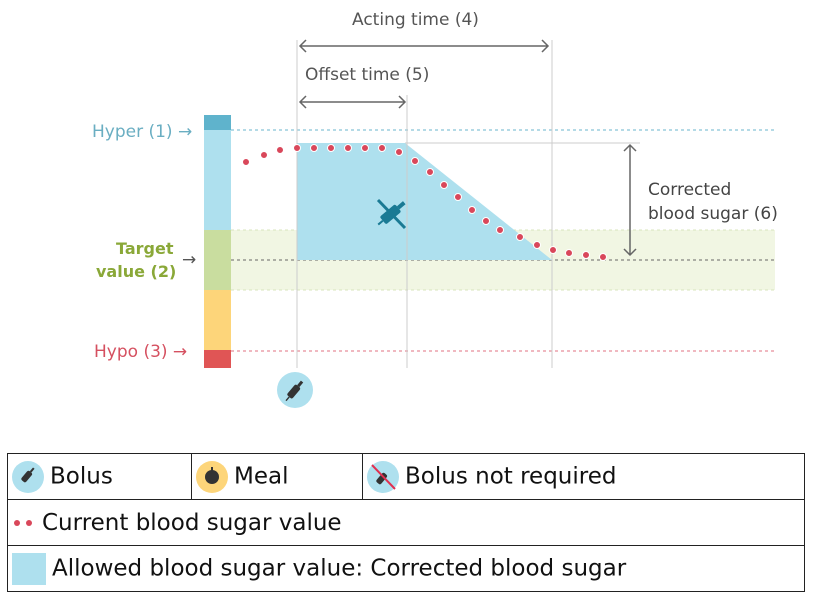  What do you see at coordinates (189, 260) in the screenshot?
I see `target-arrow: →` at bounding box center [189, 260].